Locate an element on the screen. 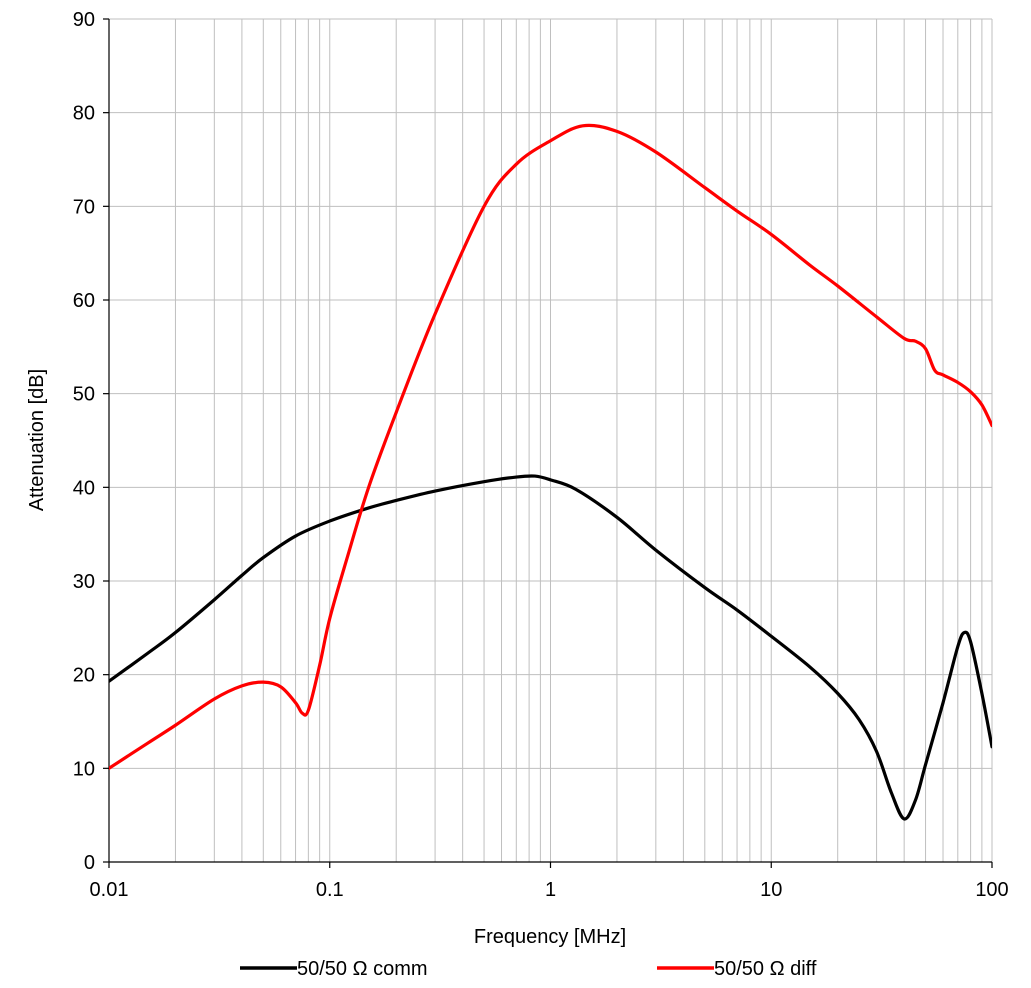 This screenshot has width=1031, height=988. y-tick-label: 50 is located at coordinates (84, 395).